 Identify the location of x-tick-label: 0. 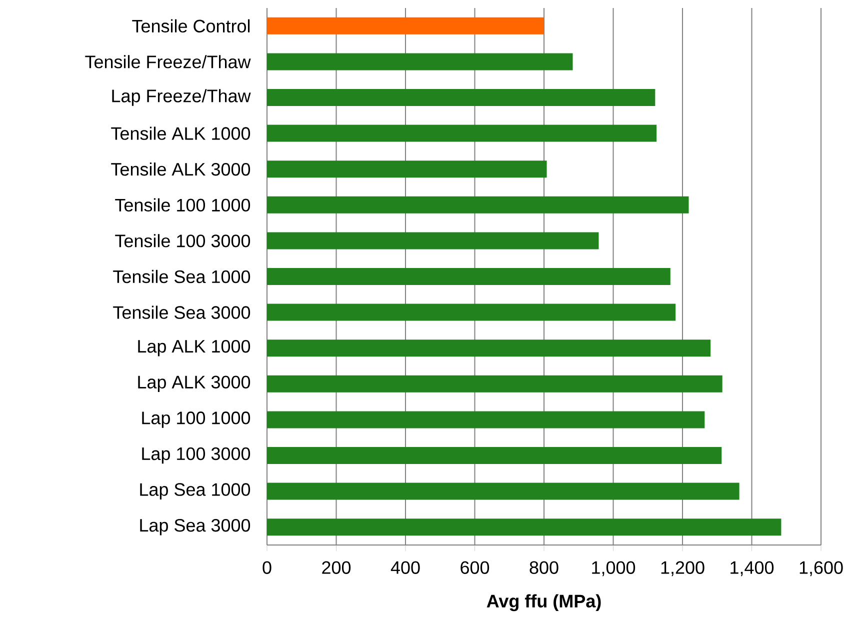
(267, 567).